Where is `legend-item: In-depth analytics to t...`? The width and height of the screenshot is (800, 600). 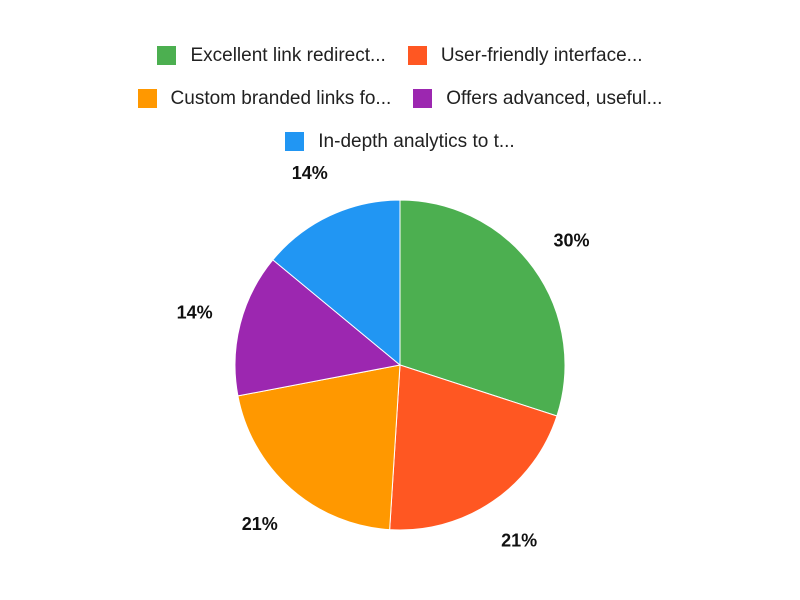
legend-item: In-depth analytics to t... is located at coordinates (400, 141).